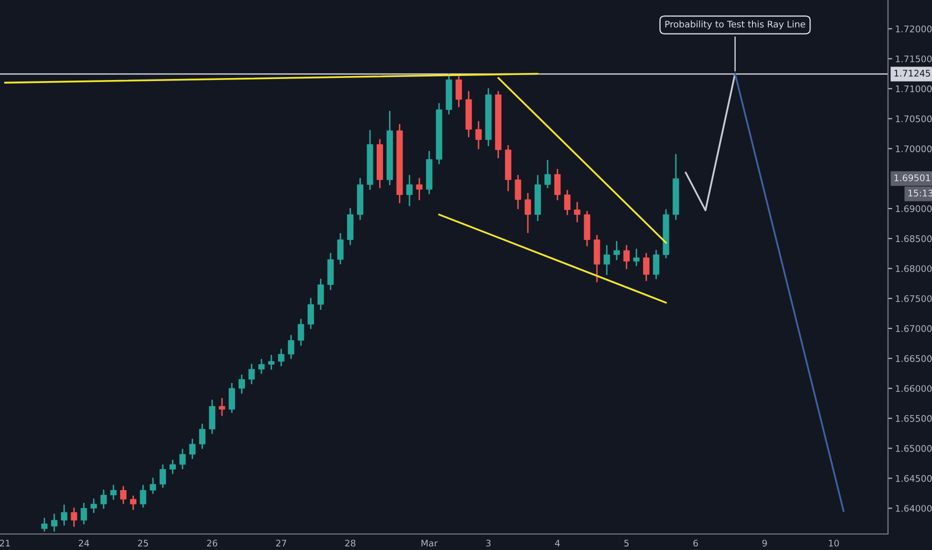  I want to click on x-tick-label: 21, so click(5, 543).